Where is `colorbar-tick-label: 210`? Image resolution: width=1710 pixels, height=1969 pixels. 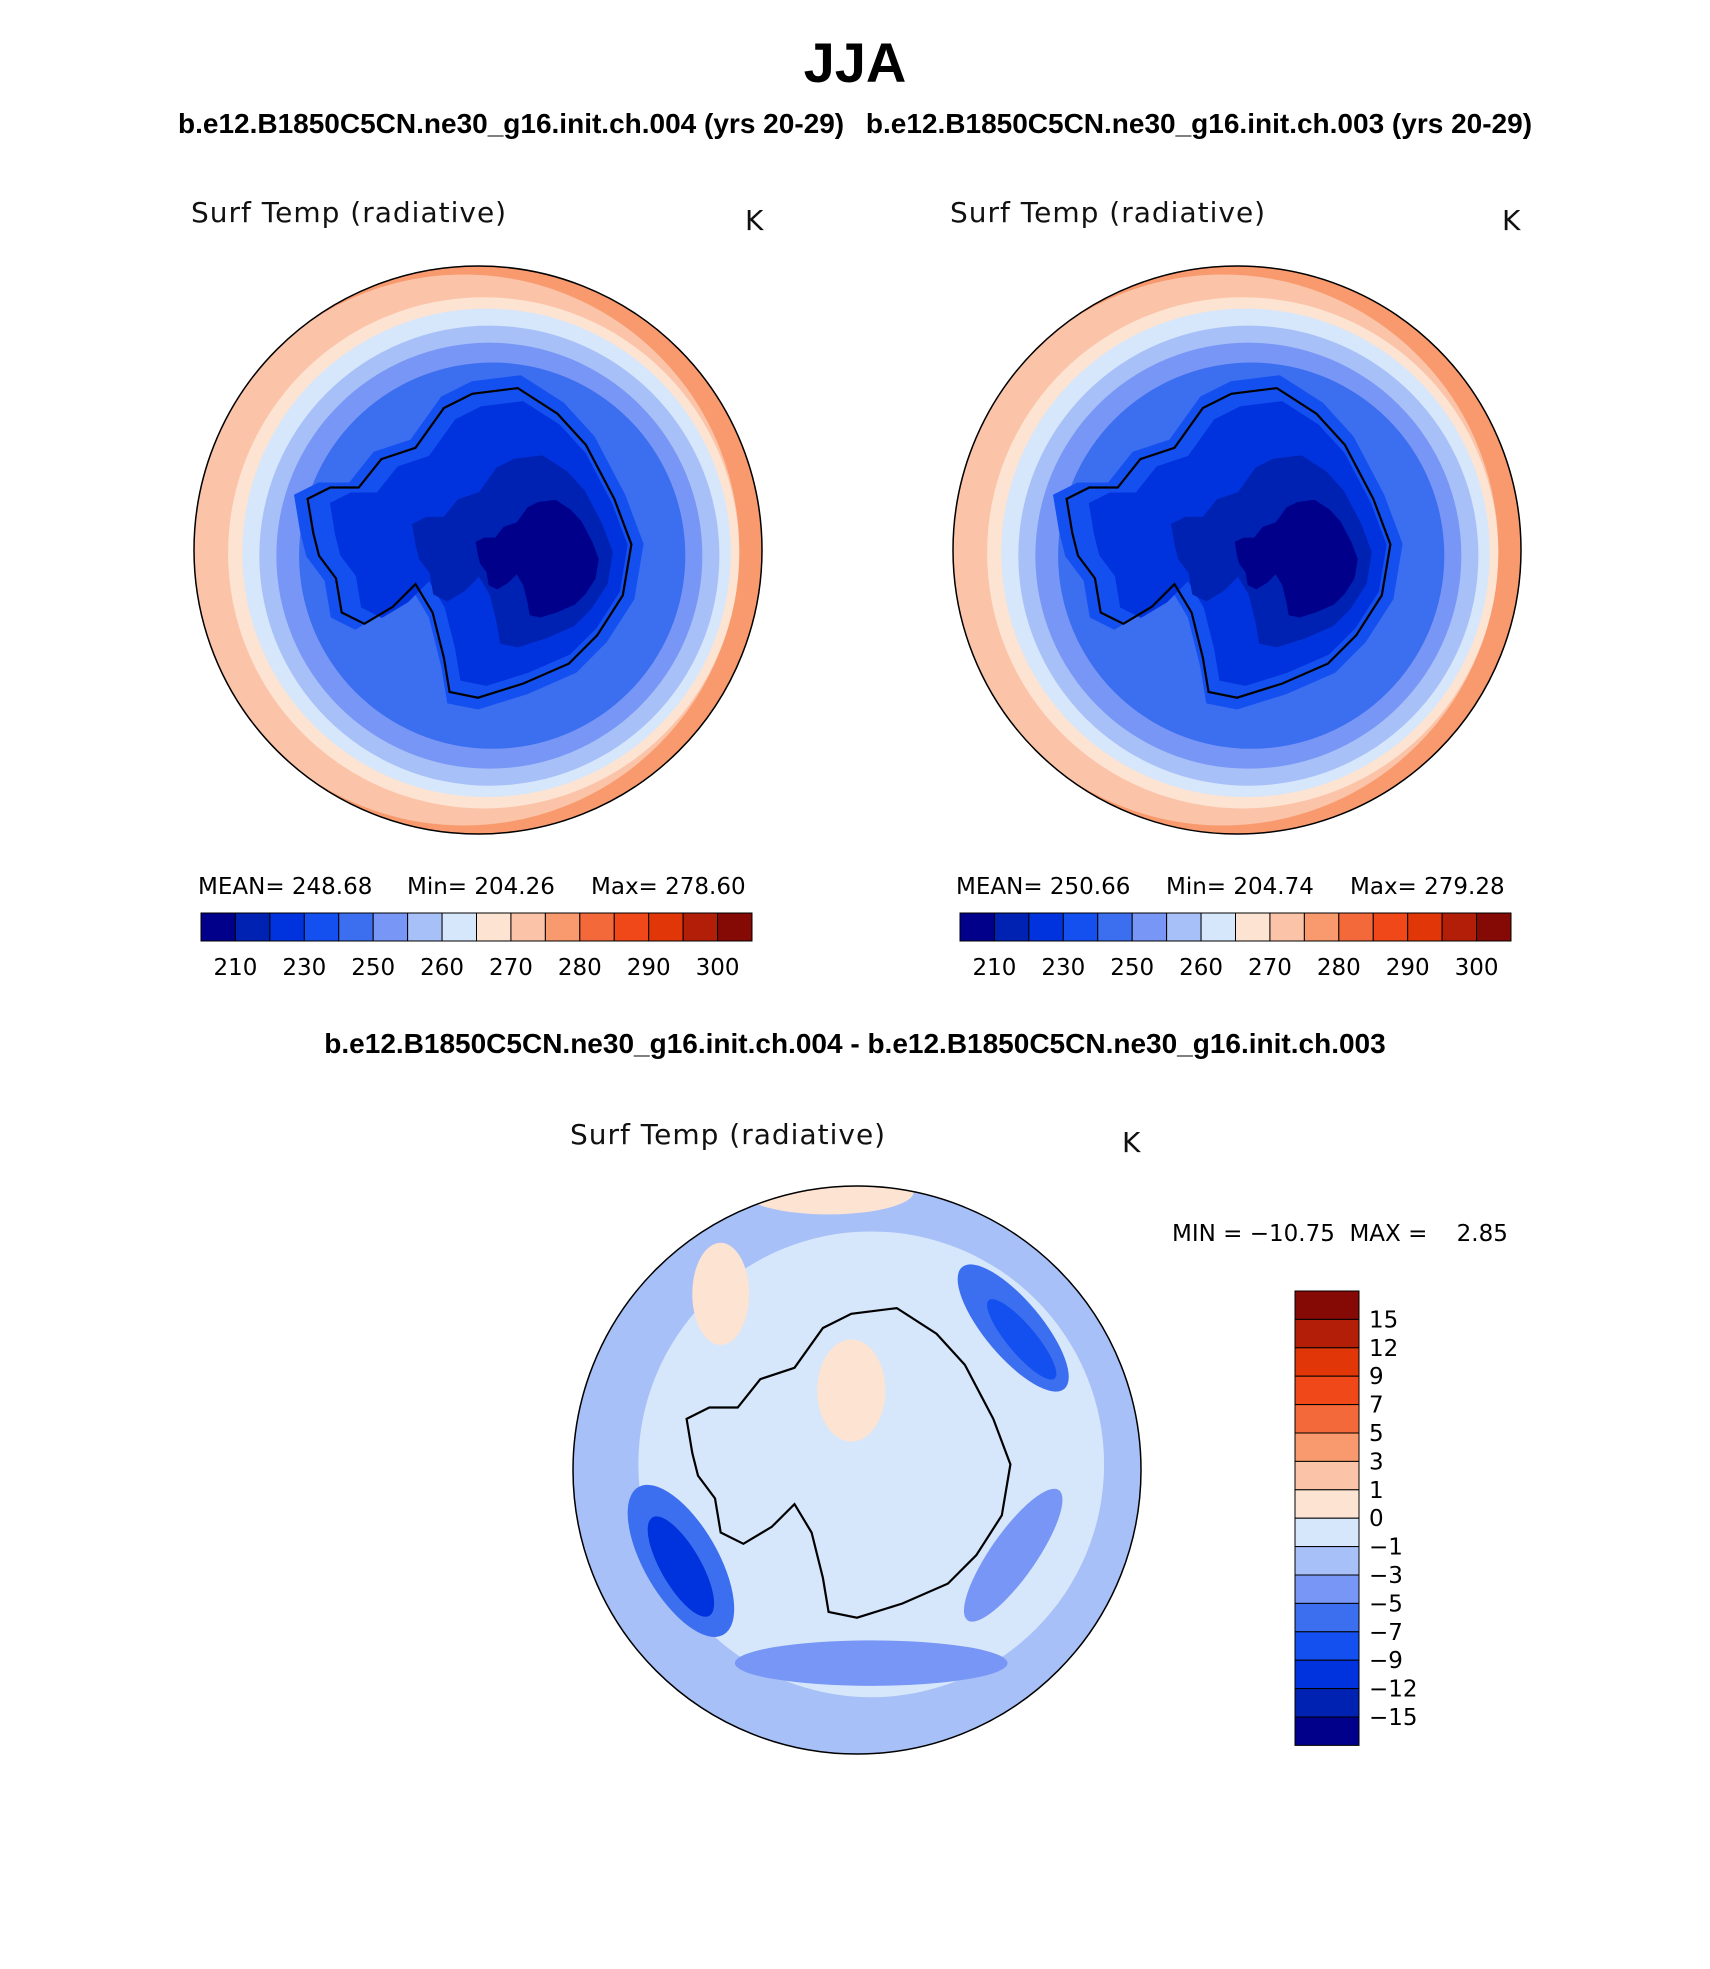 colorbar-tick-label: 210 is located at coordinates (994, 968).